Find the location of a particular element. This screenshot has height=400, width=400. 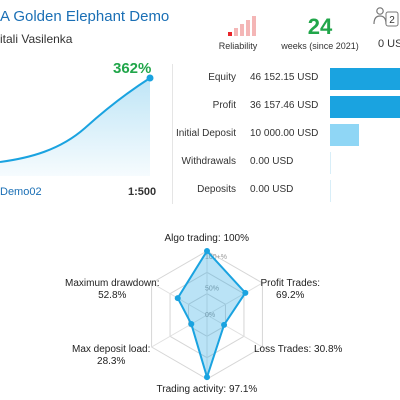

radar-axis-label-algo: Algo trading: 100% is located at coordinates (207, 239).